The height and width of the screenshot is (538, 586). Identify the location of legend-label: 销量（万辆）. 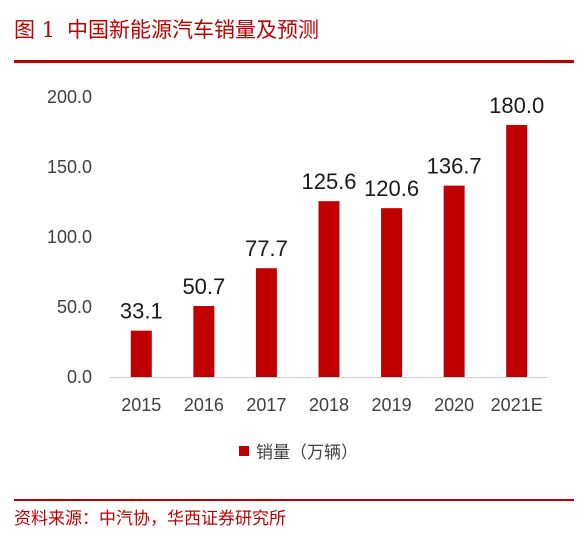
(307, 453).